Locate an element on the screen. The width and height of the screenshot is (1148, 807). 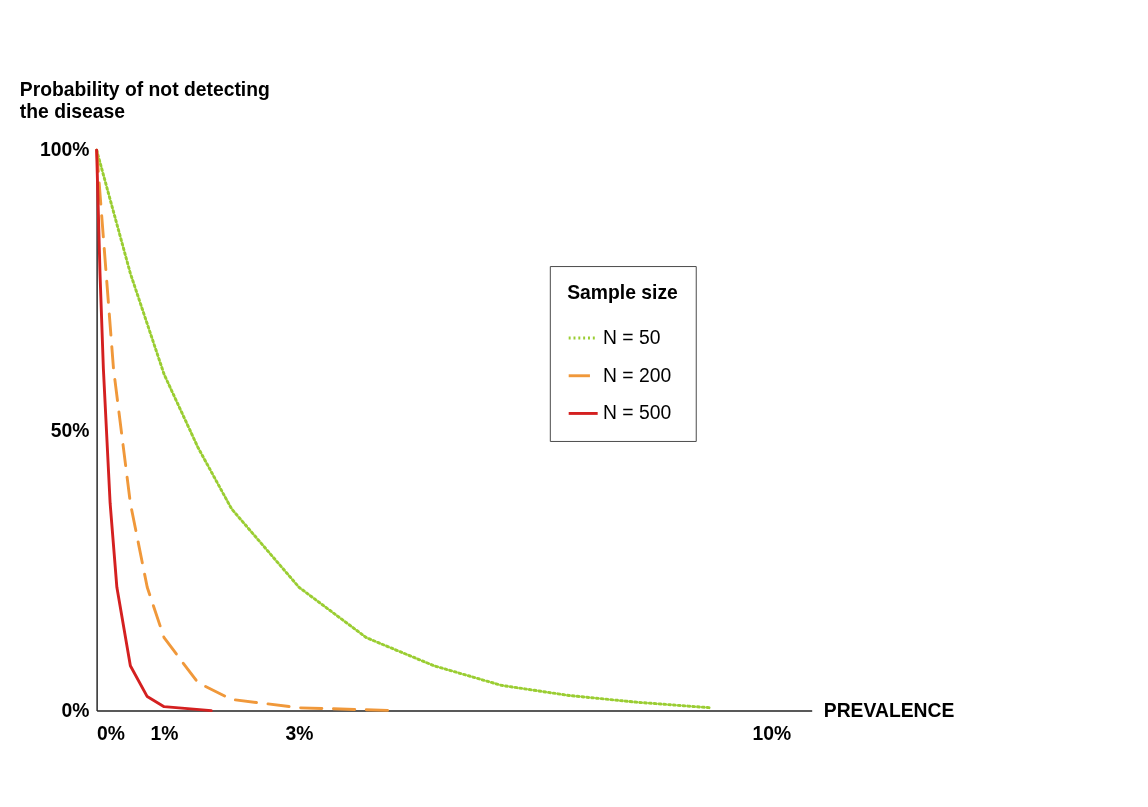
y-tick-label: 100% is located at coordinates (64, 150).